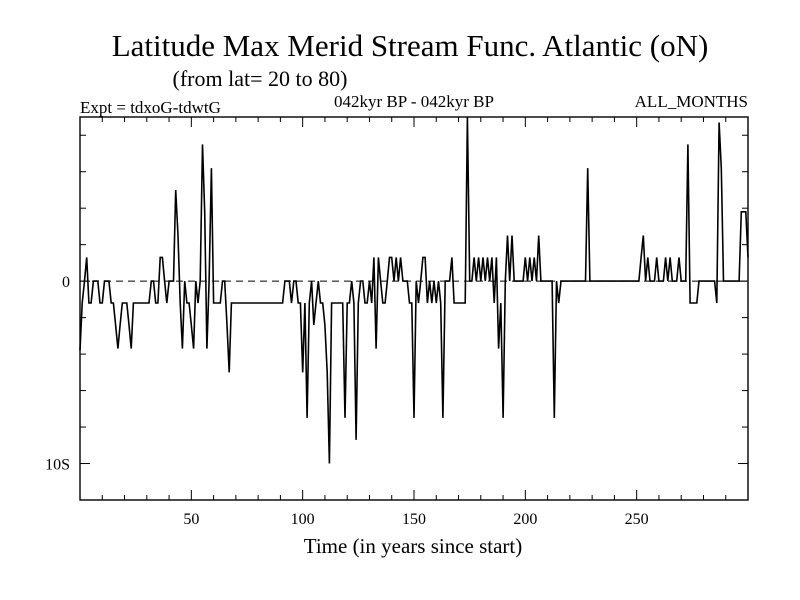 The image size is (800, 600). Describe the element at coordinates (57, 465) in the screenshot. I see `y-tick-label: 10S` at that location.